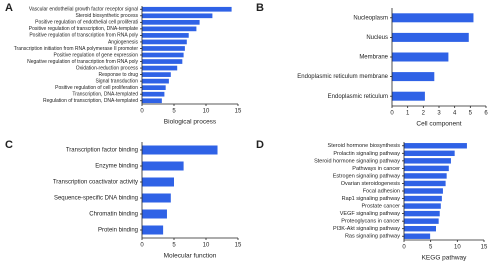 This screenshot has height=264, width=500. What do you see at coordinates (376, 169) in the screenshot?
I see `y-tick-label: Pathways in cancer` at bounding box center [376, 169].